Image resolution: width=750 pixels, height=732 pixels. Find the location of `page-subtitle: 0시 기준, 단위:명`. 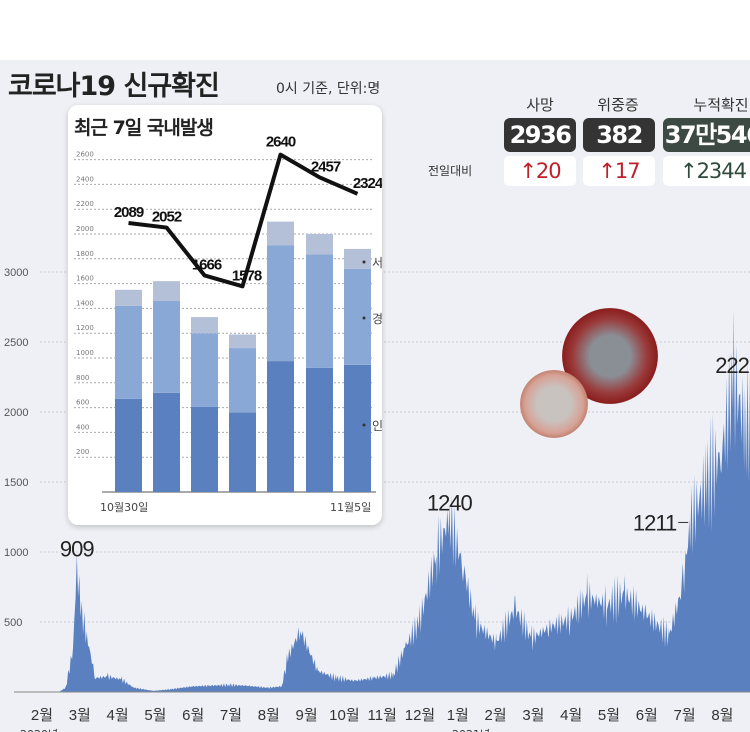

page-subtitle: 0시 기준, 단위:명 is located at coordinates (328, 89).